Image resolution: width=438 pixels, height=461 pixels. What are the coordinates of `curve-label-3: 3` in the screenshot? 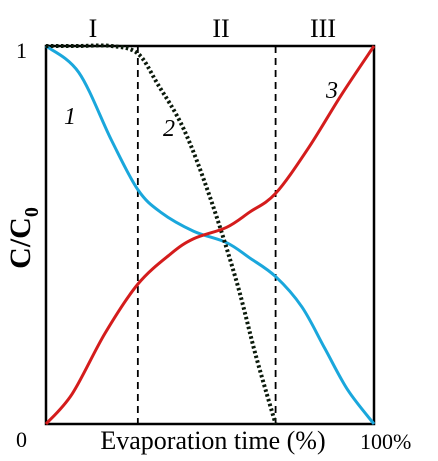 It's located at (331, 91).